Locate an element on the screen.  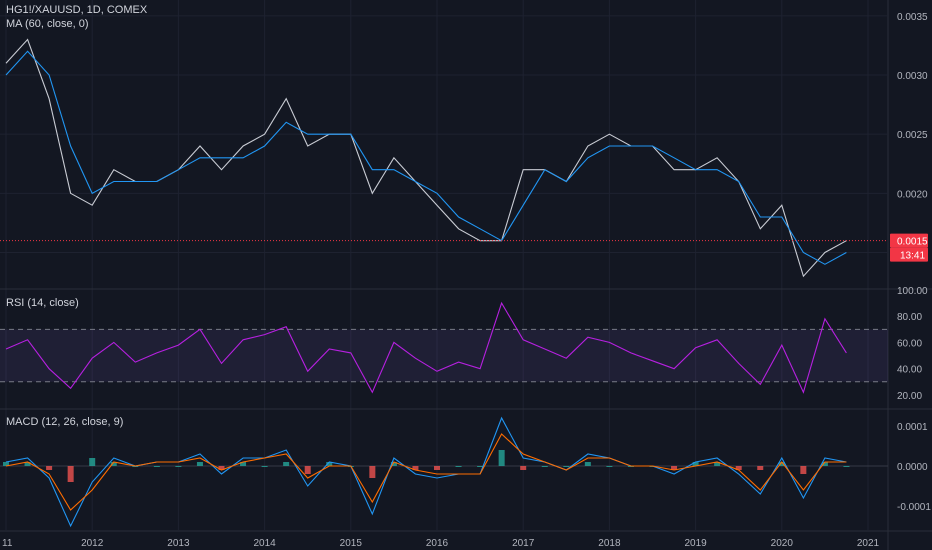
rsi-tick-label: 40.00 is located at coordinates (909, 370).